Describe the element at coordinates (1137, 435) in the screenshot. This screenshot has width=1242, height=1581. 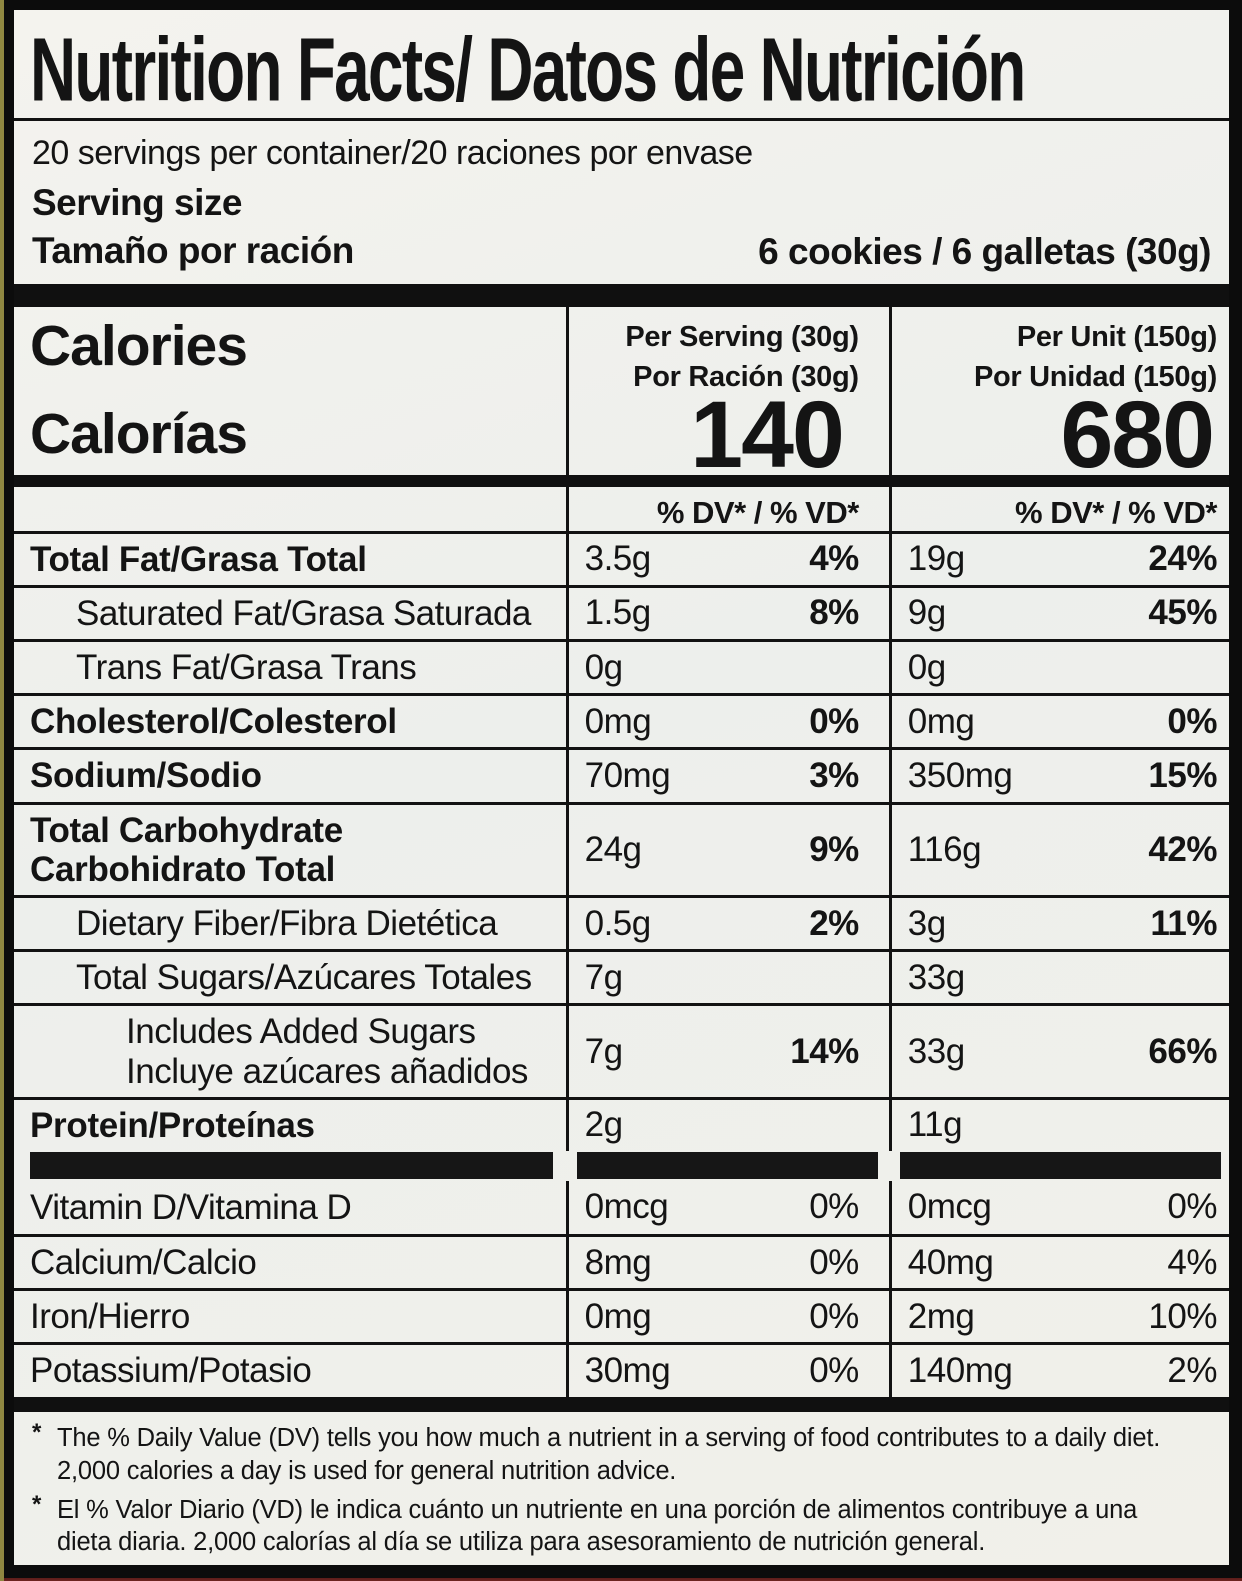
I see `calories-per-unit-value: 680` at that location.